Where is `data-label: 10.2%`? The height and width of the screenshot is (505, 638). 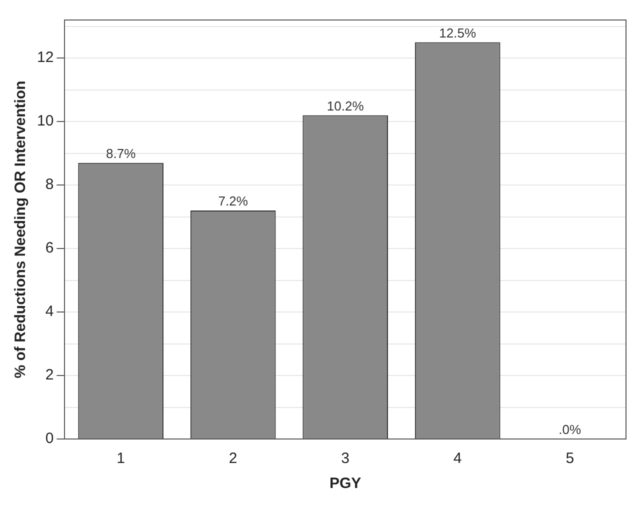
data-label: 10.2% is located at coordinates (345, 106).